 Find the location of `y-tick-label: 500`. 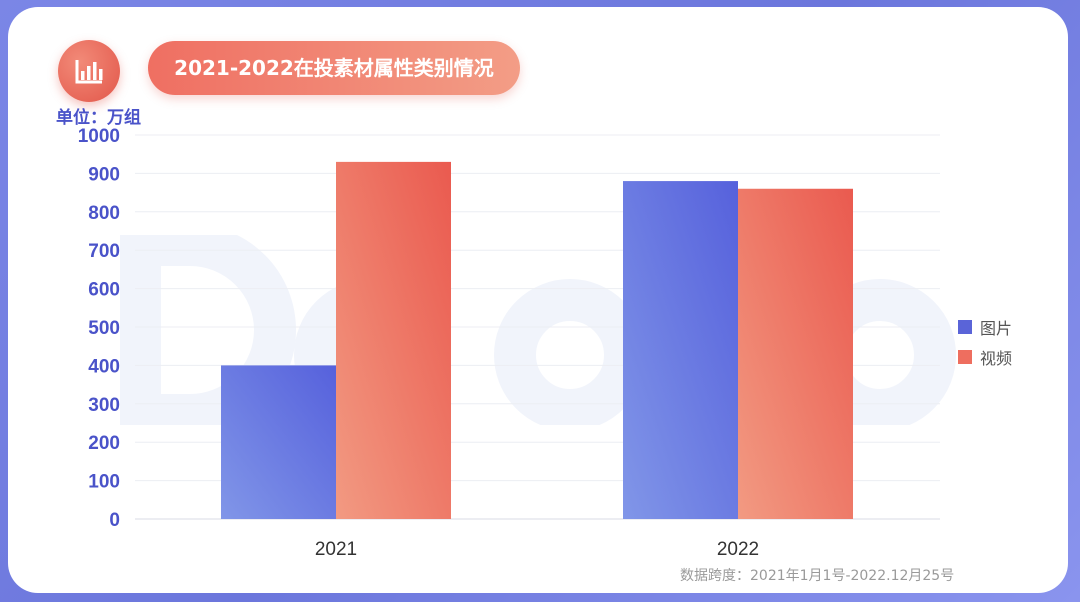

y-tick-label: 500 is located at coordinates (104, 328).